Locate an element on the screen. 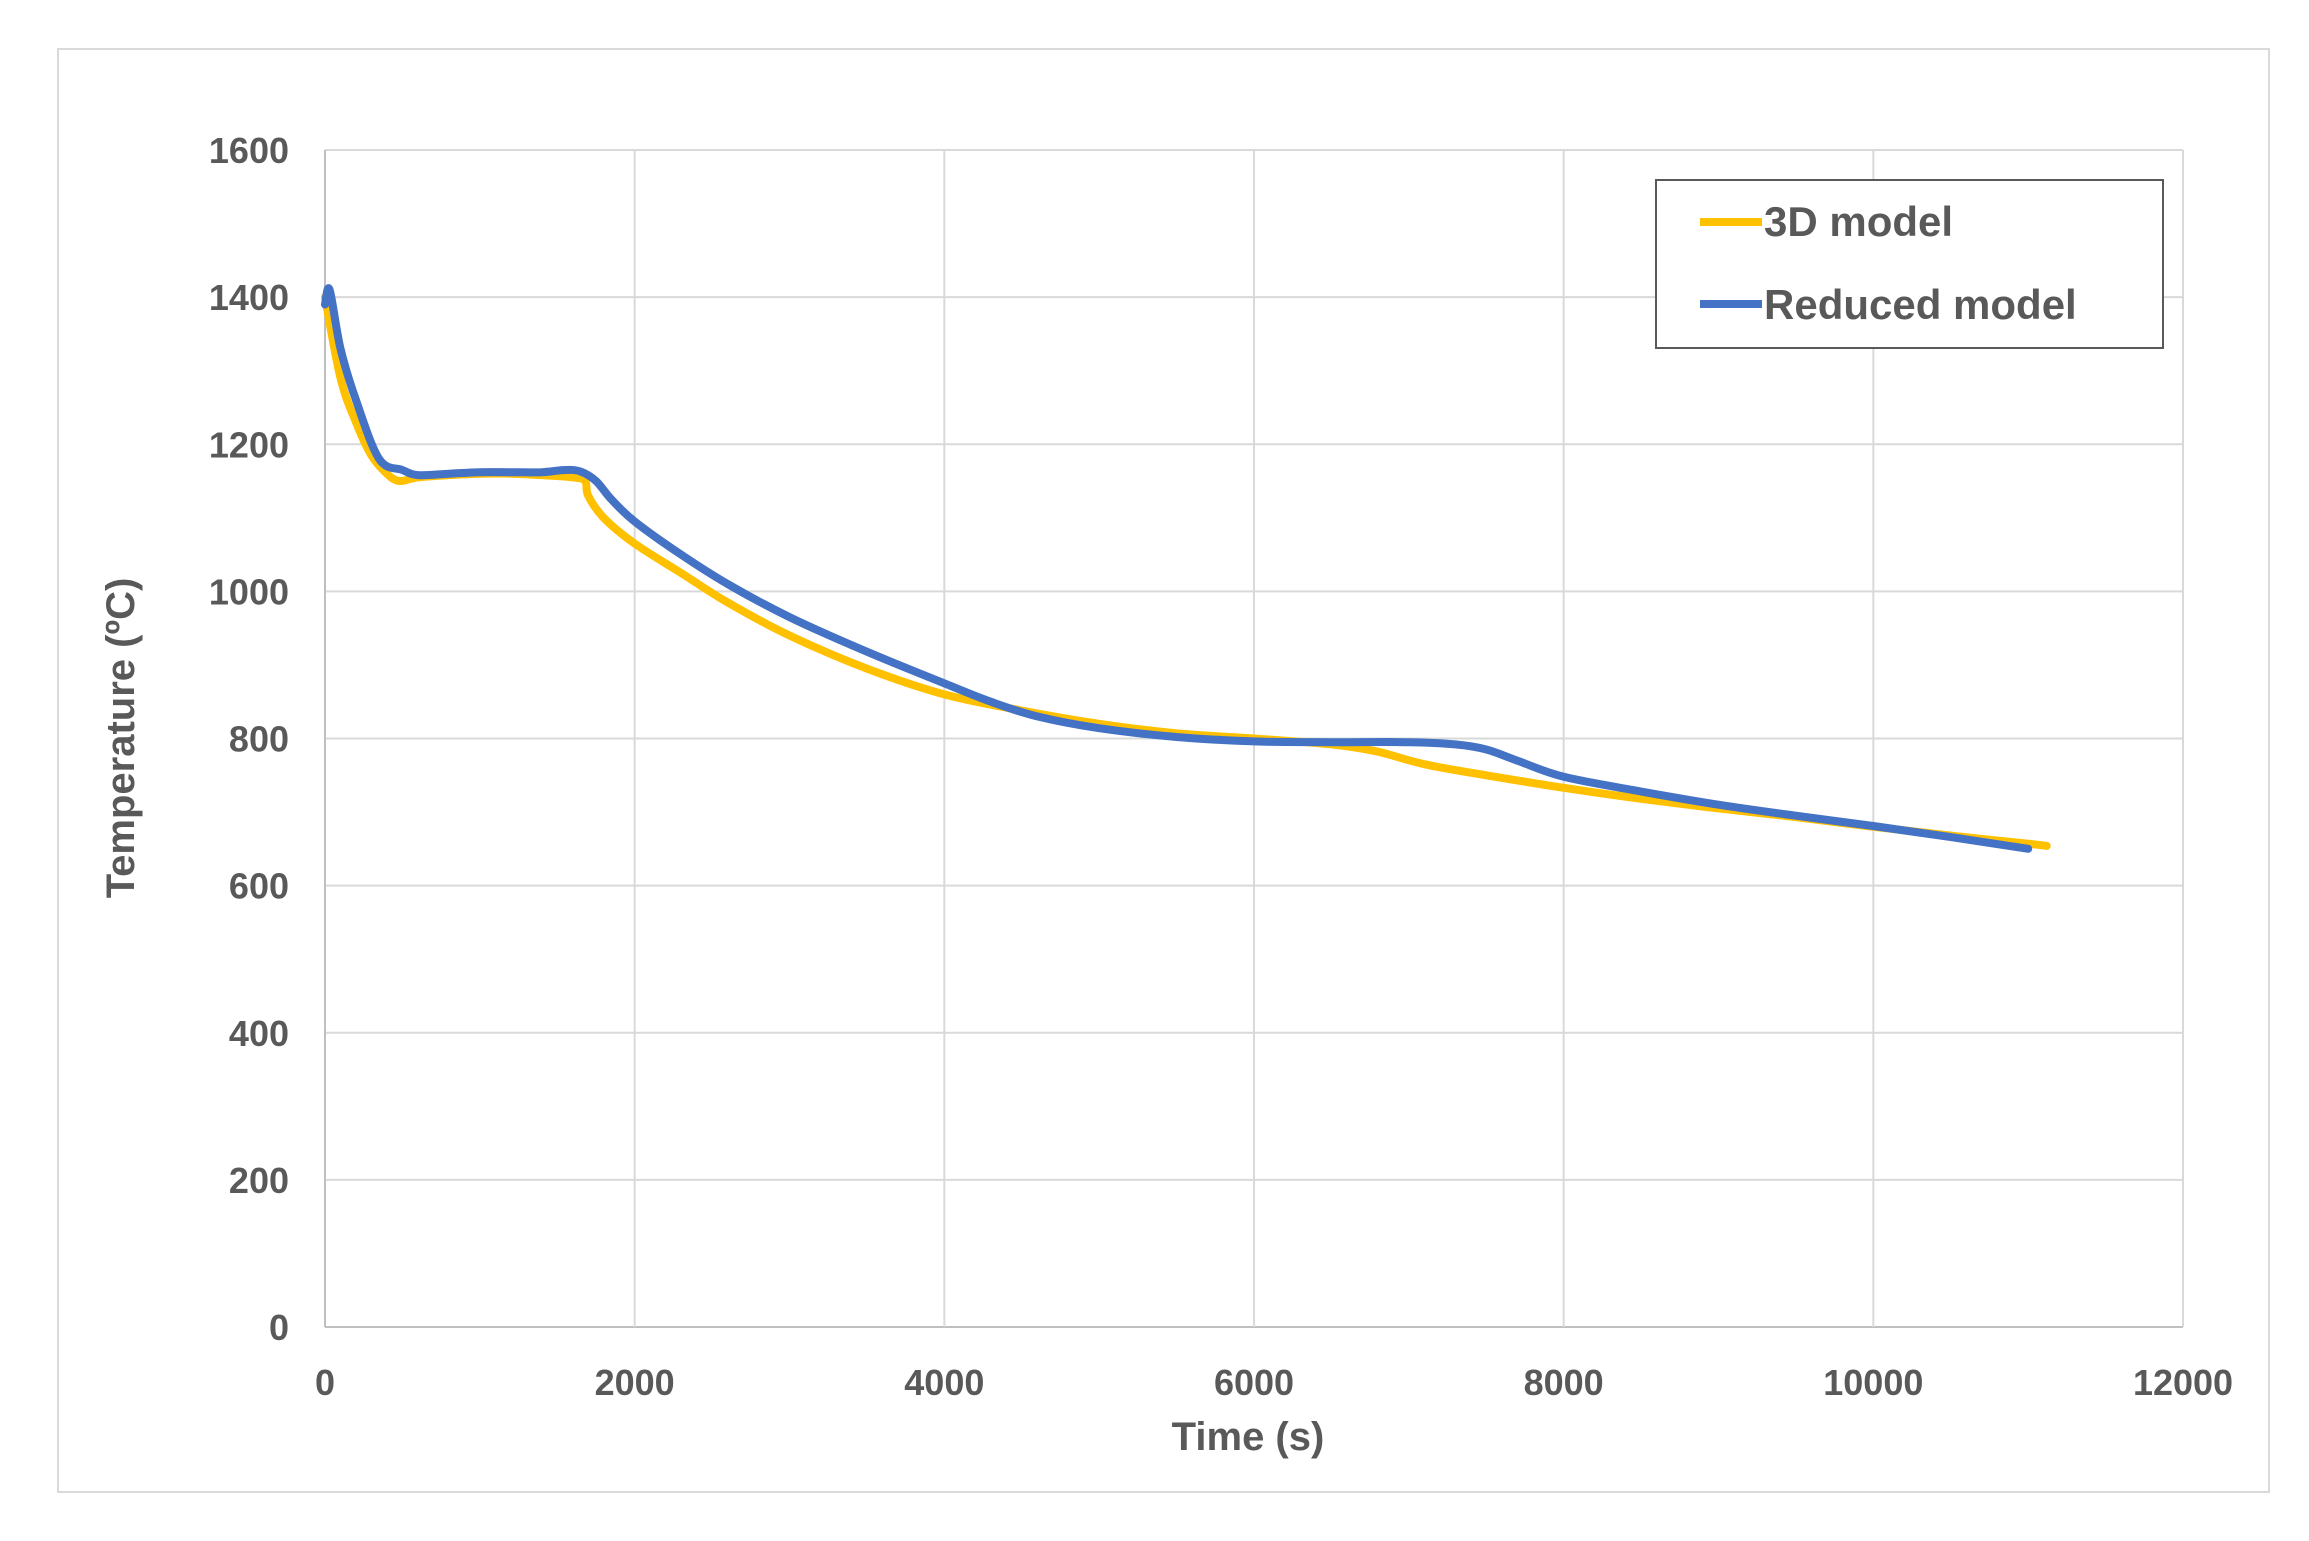 This screenshot has width=2309, height=1541. x-tick-label: 10000 is located at coordinates (1873, 1382).